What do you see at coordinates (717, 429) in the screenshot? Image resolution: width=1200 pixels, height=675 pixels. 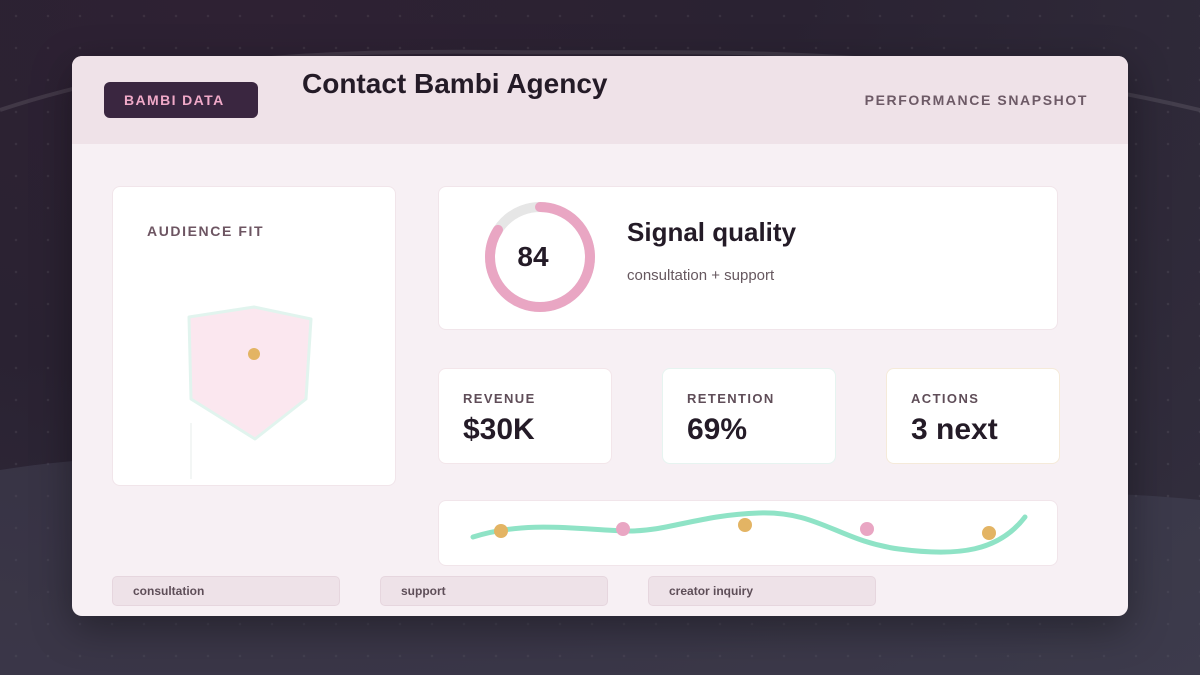 I see `metric-value: 69%` at bounding box center [717, 429].